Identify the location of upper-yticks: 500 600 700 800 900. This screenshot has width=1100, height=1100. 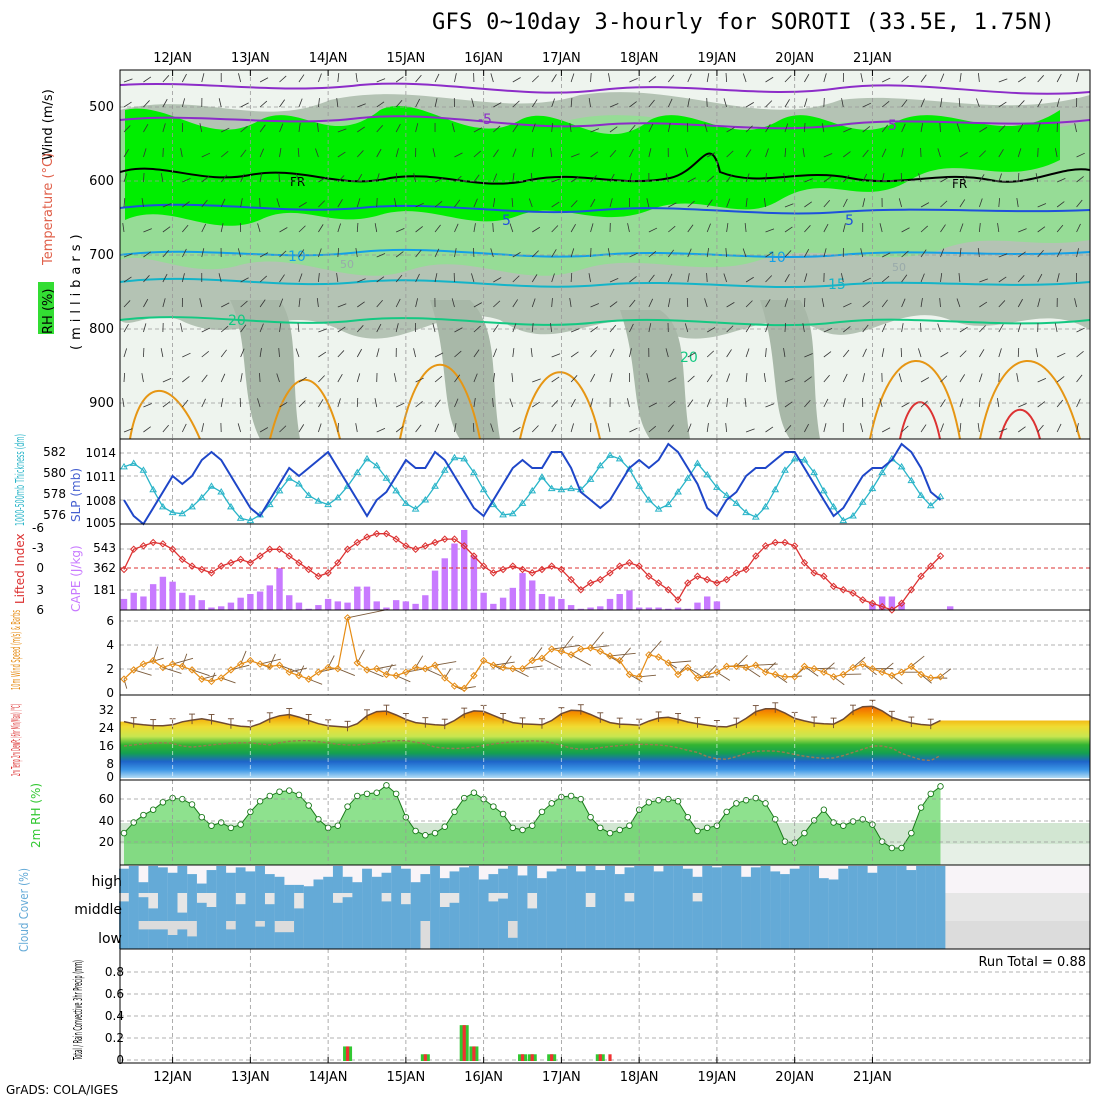
(101, 255).